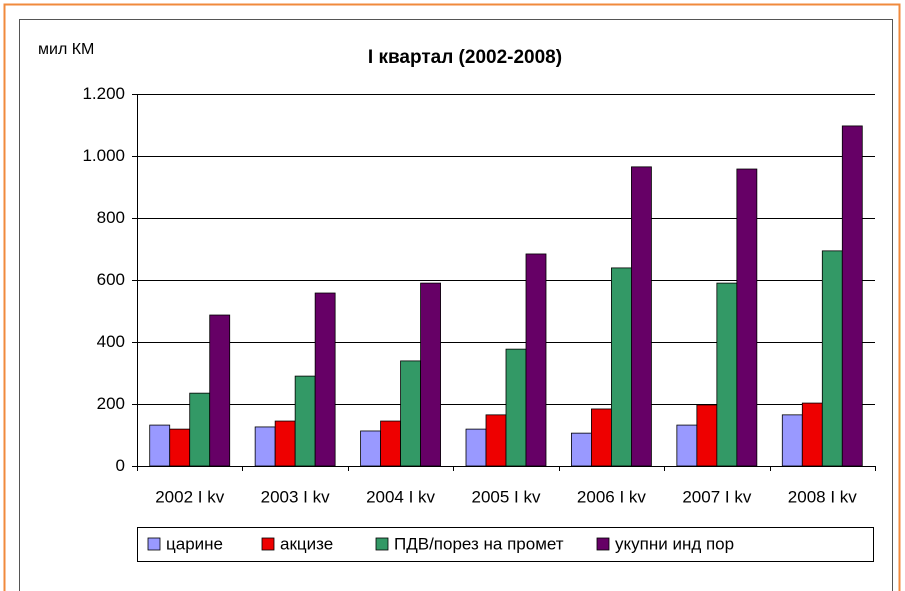 The image size is (905, 591). Describe the element at coordinates (400, 496) in the screenshot. I see `x-tick-label: 2004 I kv` at that location.